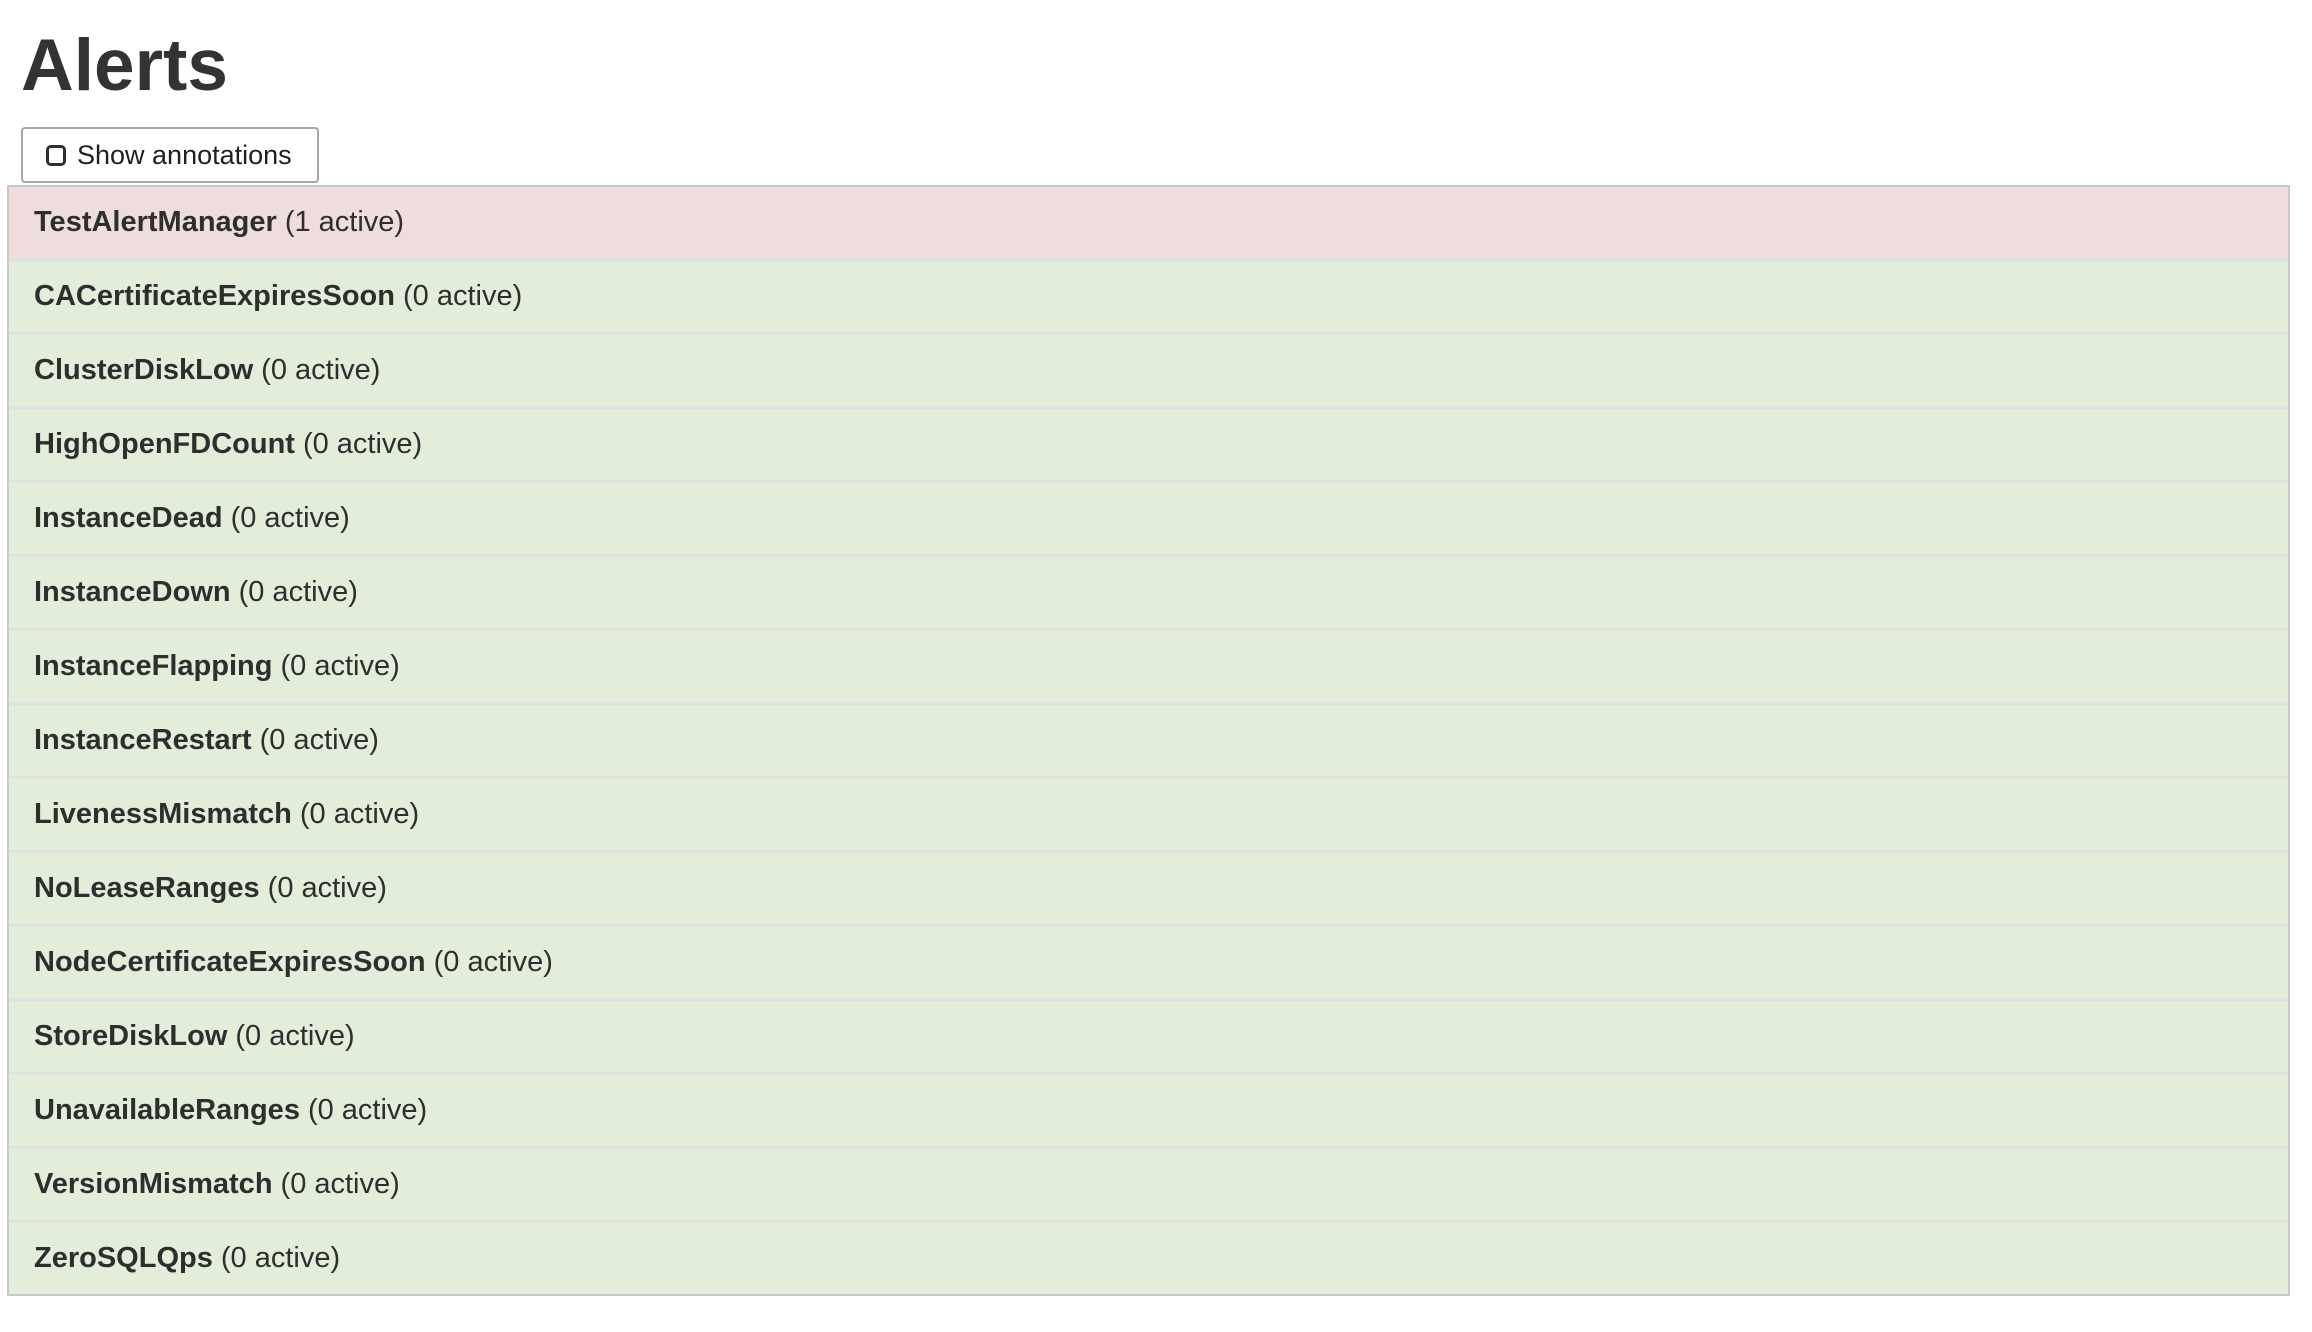 The image size is (2312, 1332). Describe the element at coordinates (132, 592) in the screenshot. I see `alert-name: InstanceDown` at that location.